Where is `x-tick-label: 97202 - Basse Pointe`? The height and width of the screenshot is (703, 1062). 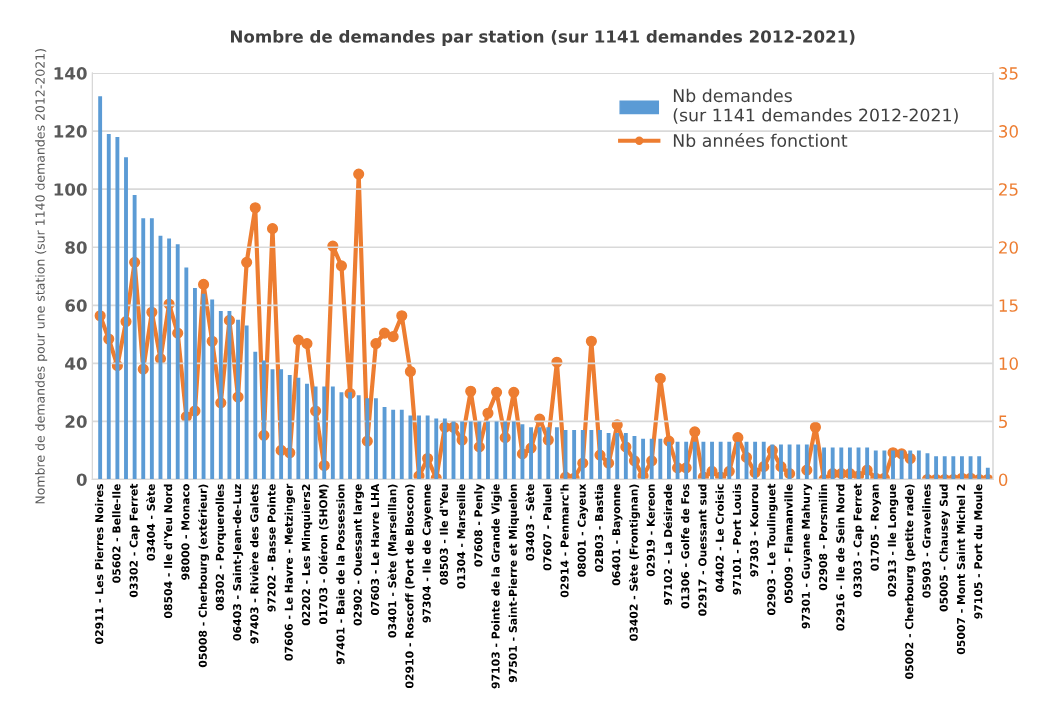 x-tick-label: 97202 - Basse Pointe is located at coordinates (271, 548).